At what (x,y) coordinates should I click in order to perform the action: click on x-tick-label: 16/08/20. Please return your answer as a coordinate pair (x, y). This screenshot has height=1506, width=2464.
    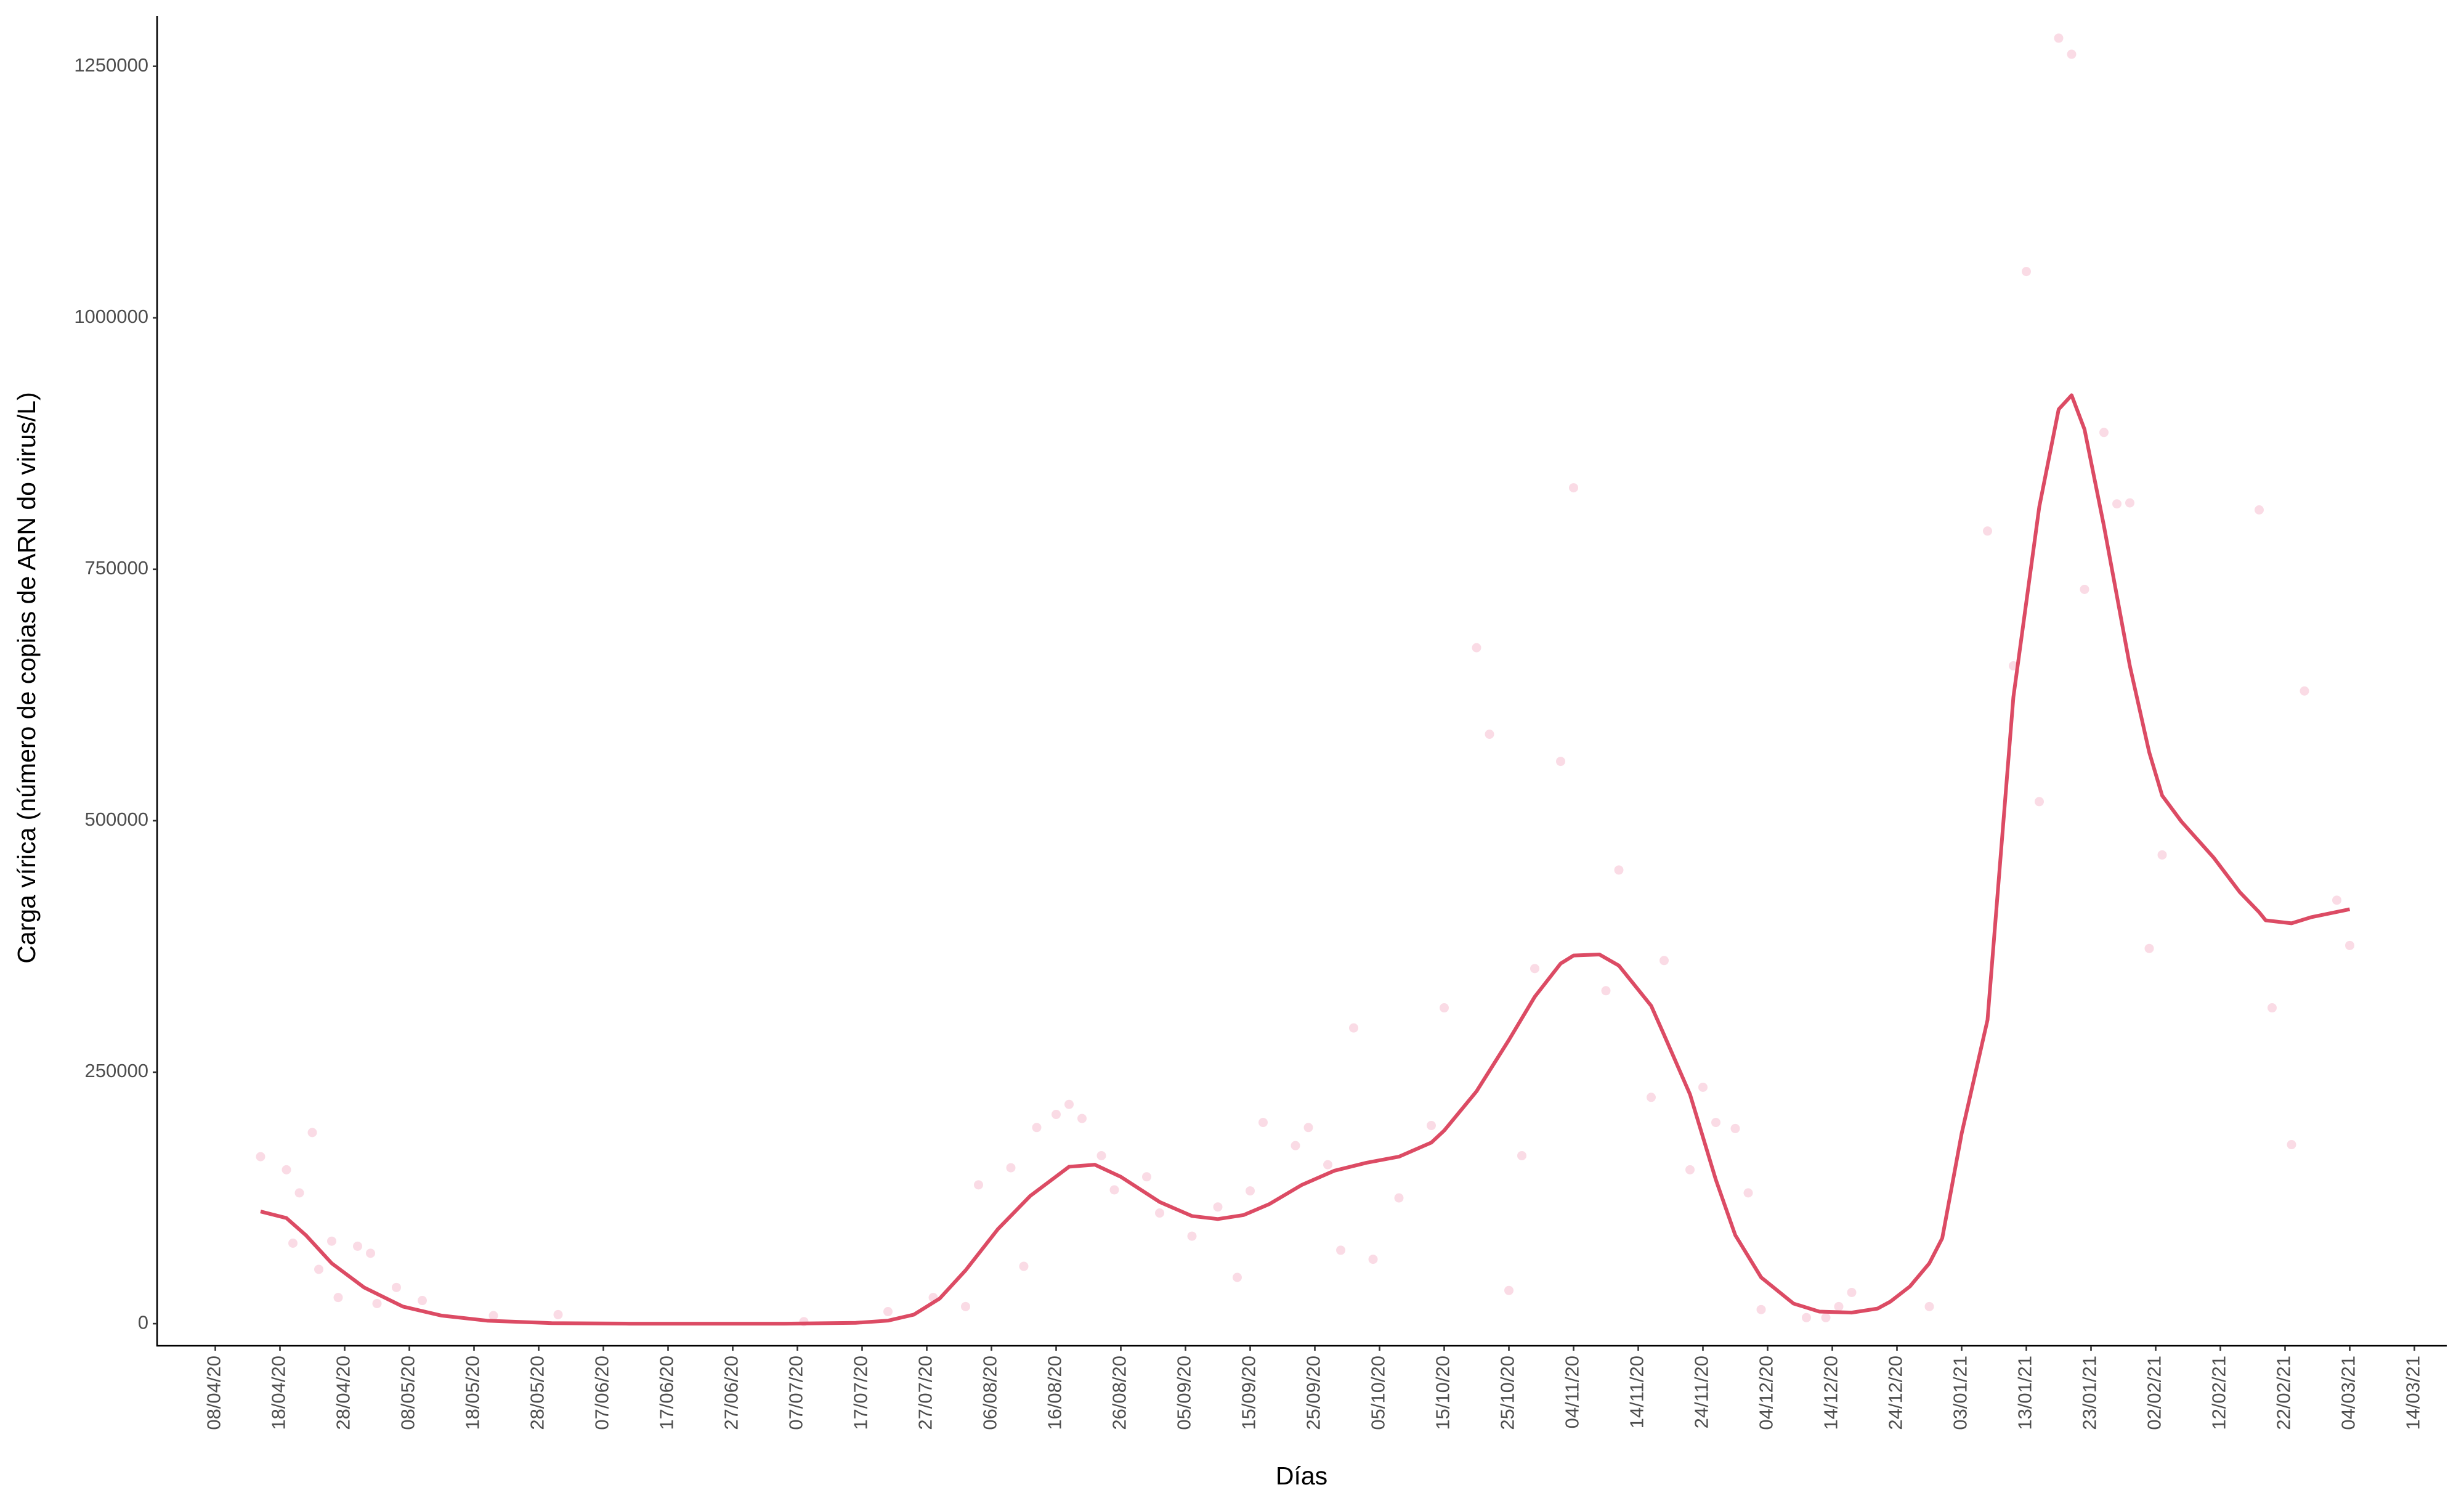
    Looking at the image, I should click on (1055, 1393).